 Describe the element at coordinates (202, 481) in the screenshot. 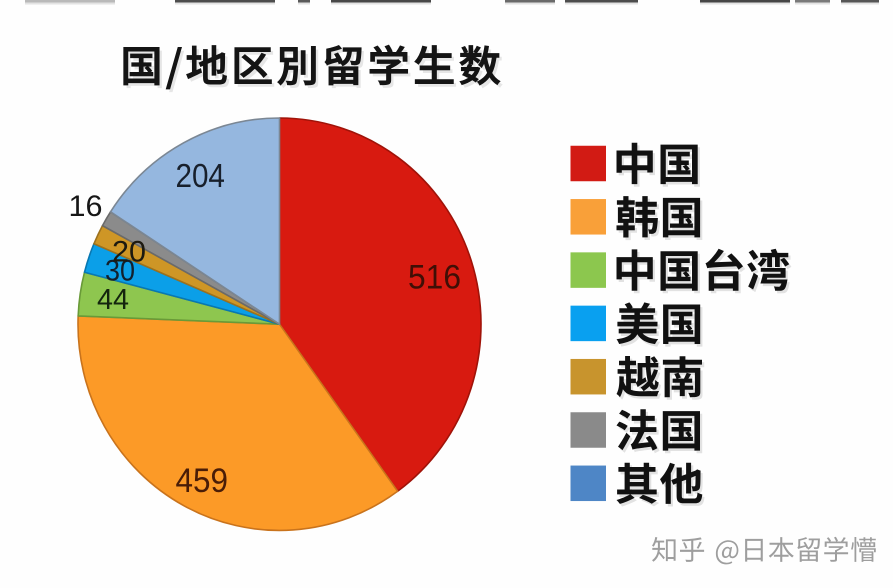

I see `svg-text: 459` at that location.